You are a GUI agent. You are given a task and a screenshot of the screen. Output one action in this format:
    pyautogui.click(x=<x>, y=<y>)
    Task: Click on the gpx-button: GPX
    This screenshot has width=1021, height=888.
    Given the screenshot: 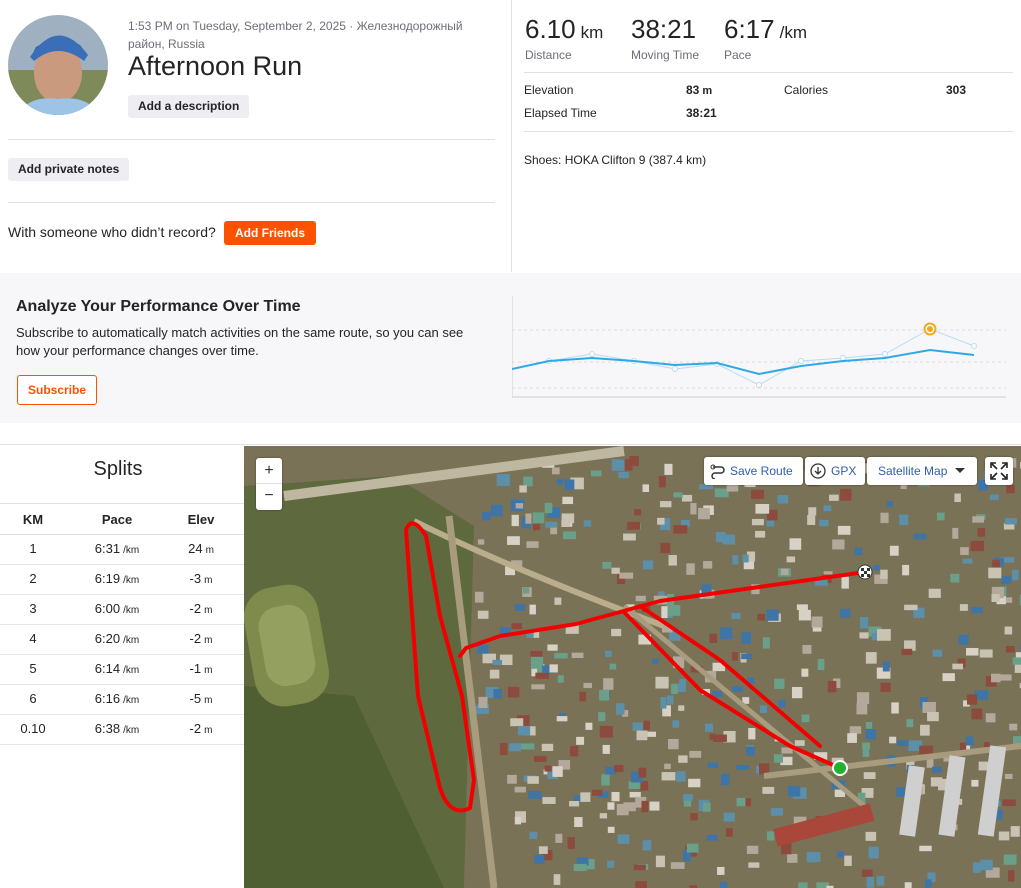 What is the action you would take?
    pyautogui.click(x=835, y=471)
    